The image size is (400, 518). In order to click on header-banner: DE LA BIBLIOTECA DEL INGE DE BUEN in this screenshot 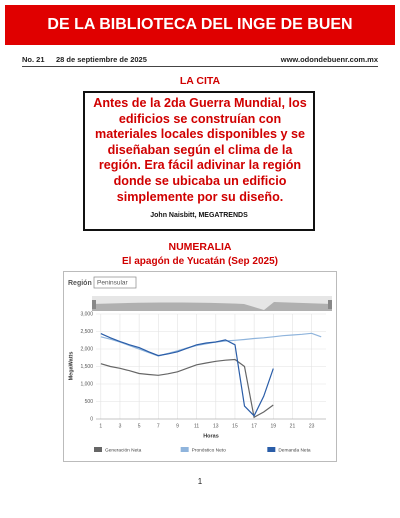, I will do `click(200, 25)`.